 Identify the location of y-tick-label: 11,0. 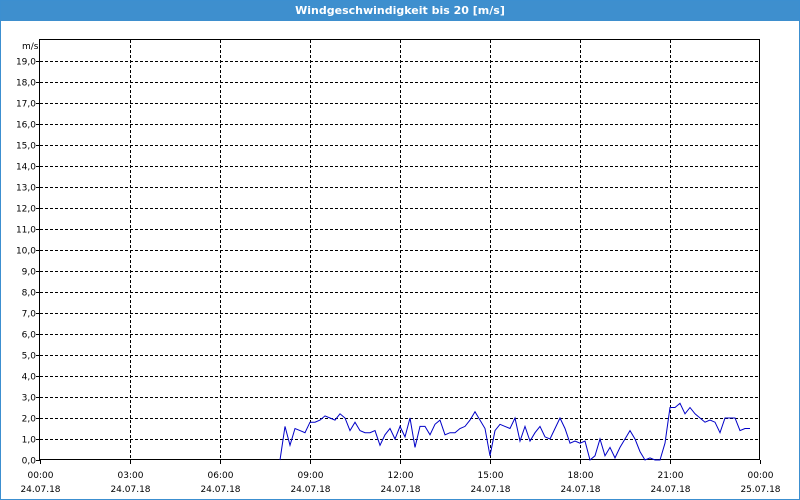
(26, 231).